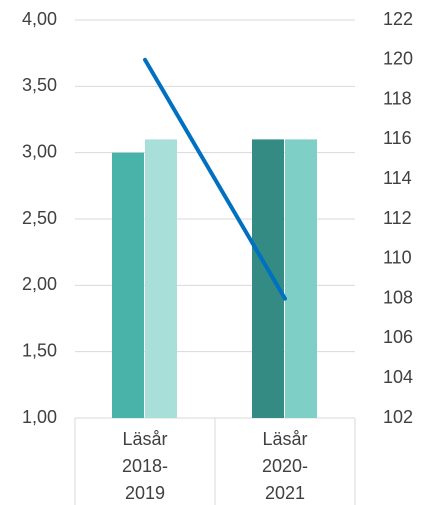 This screenshot has width=425, height=505. Describe the element at coordinates (39, 151) in the screenshot. I see `y-tick-label: 3,00` at that location.